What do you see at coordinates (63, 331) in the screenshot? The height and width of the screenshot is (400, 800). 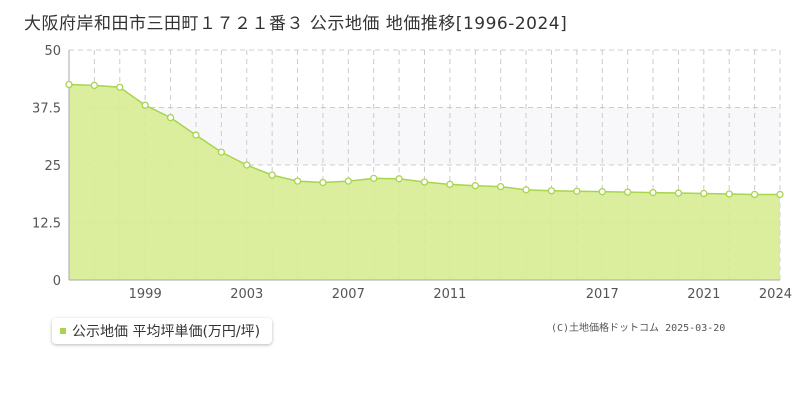 I see `legend-swatch` at bounding box center [63, 331].